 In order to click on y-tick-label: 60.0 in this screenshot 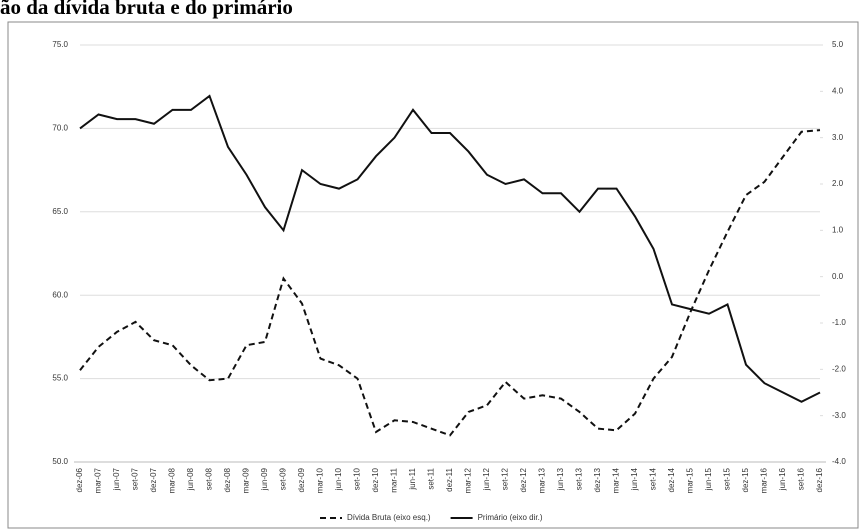, I will do `click(60, 294)`.